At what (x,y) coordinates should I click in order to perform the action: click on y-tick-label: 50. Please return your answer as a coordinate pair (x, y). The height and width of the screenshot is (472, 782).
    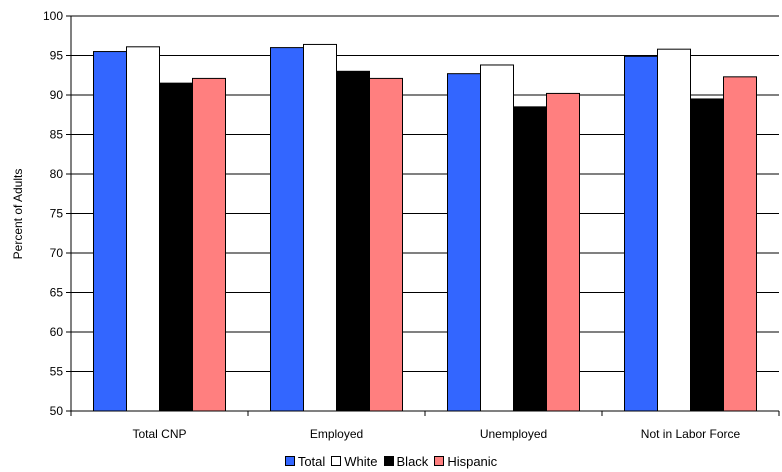
    Looking at the image, I should click on (57, 411).